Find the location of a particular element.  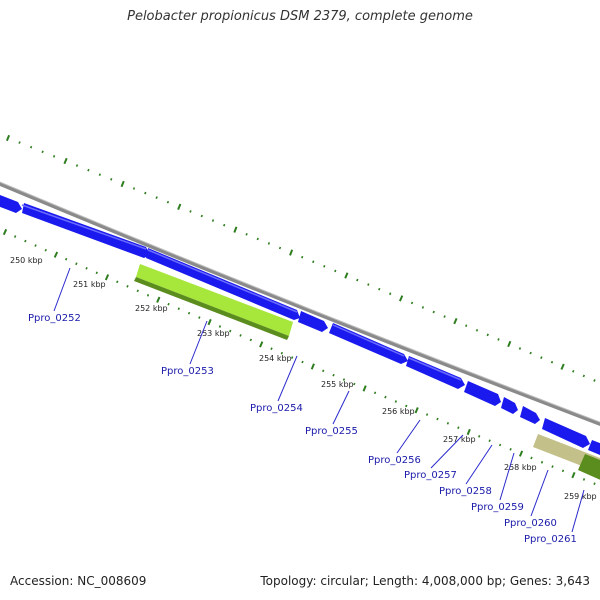

accession-label: Accession: NC_008609 is located at coordinates (78, 581).